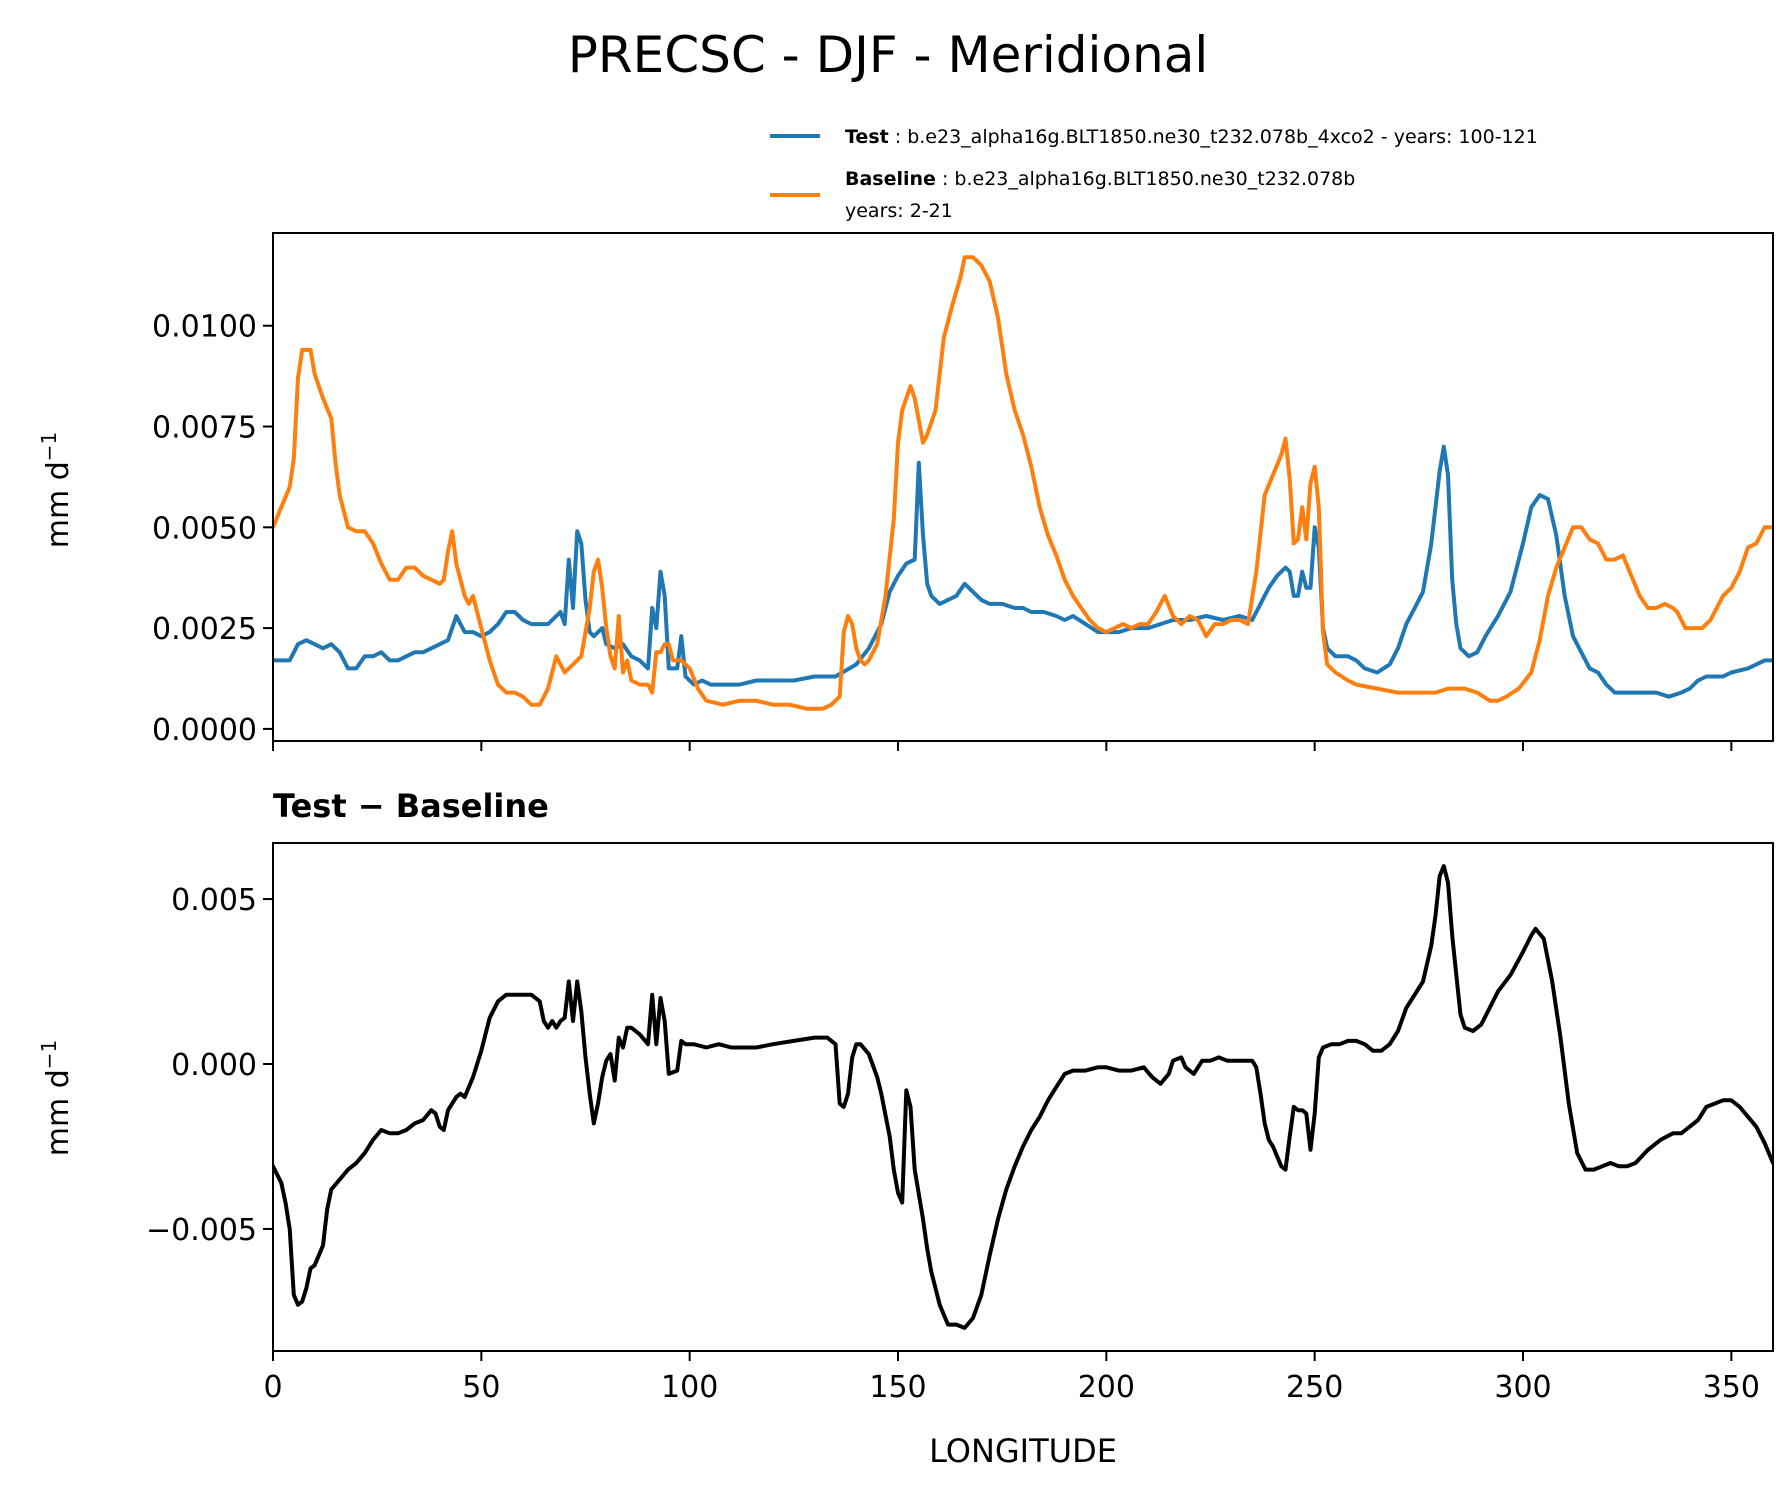 This screenshot has height=1496, width=1791. I want to click on x-tick-label: 100, so click(689, 1387).